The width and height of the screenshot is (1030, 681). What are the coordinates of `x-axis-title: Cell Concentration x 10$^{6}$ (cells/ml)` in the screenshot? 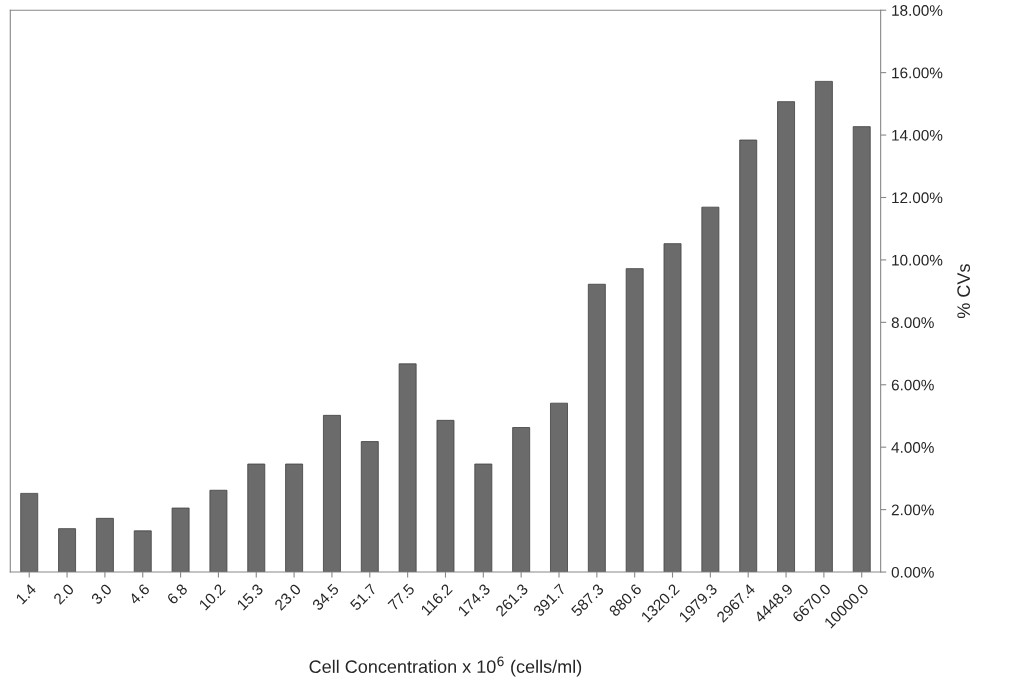 It's located at (445, 666).